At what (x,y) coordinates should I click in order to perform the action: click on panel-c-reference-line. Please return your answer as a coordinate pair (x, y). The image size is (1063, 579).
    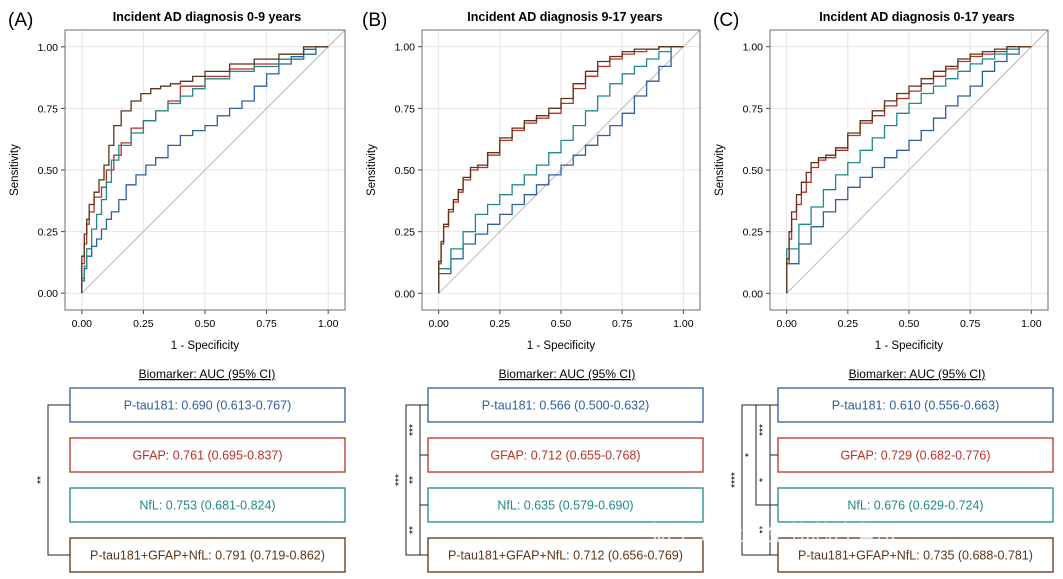
    Looking at the image, I should click on (917, 161).